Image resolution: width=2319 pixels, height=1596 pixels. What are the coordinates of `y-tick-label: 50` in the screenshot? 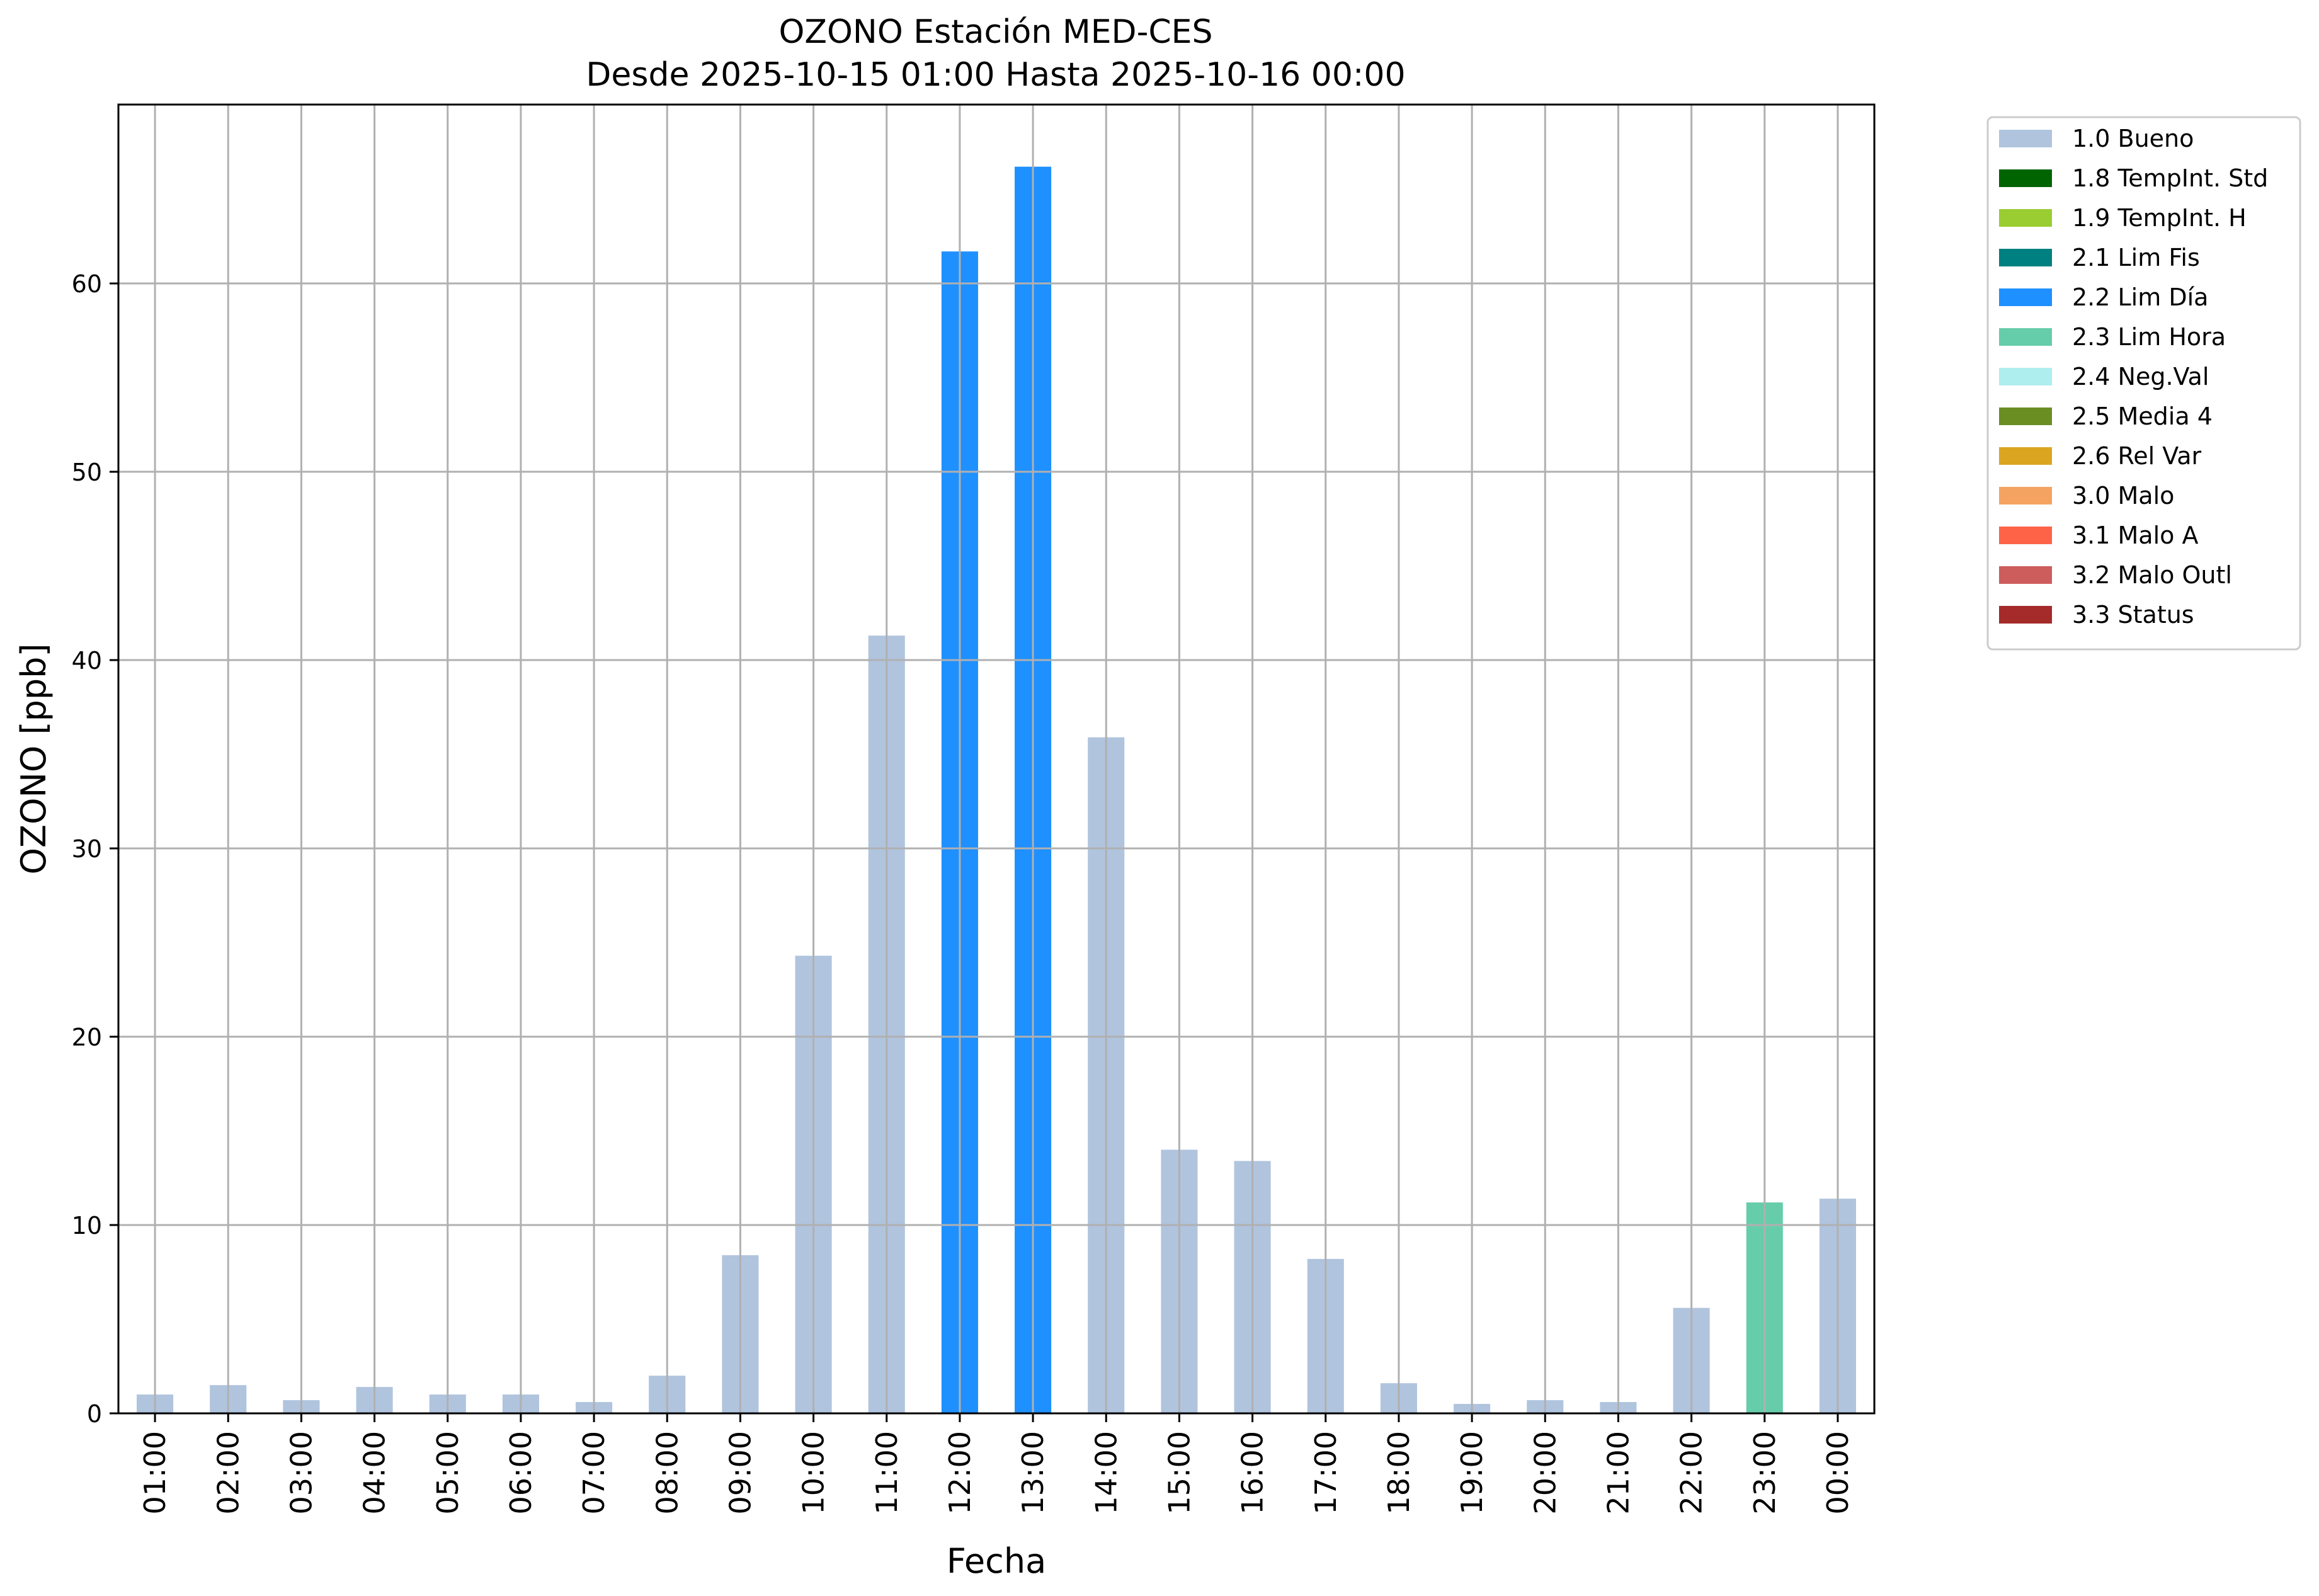 It's located at (87, 472).